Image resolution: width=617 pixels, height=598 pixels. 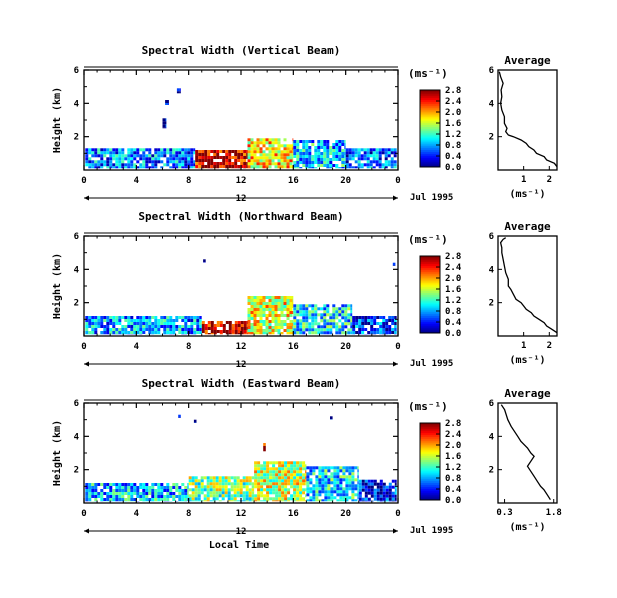 What do you see at coordinates (77, 104) in the screenshot?
I see `y-tick-label: 4` at bounding box center [77, 104].